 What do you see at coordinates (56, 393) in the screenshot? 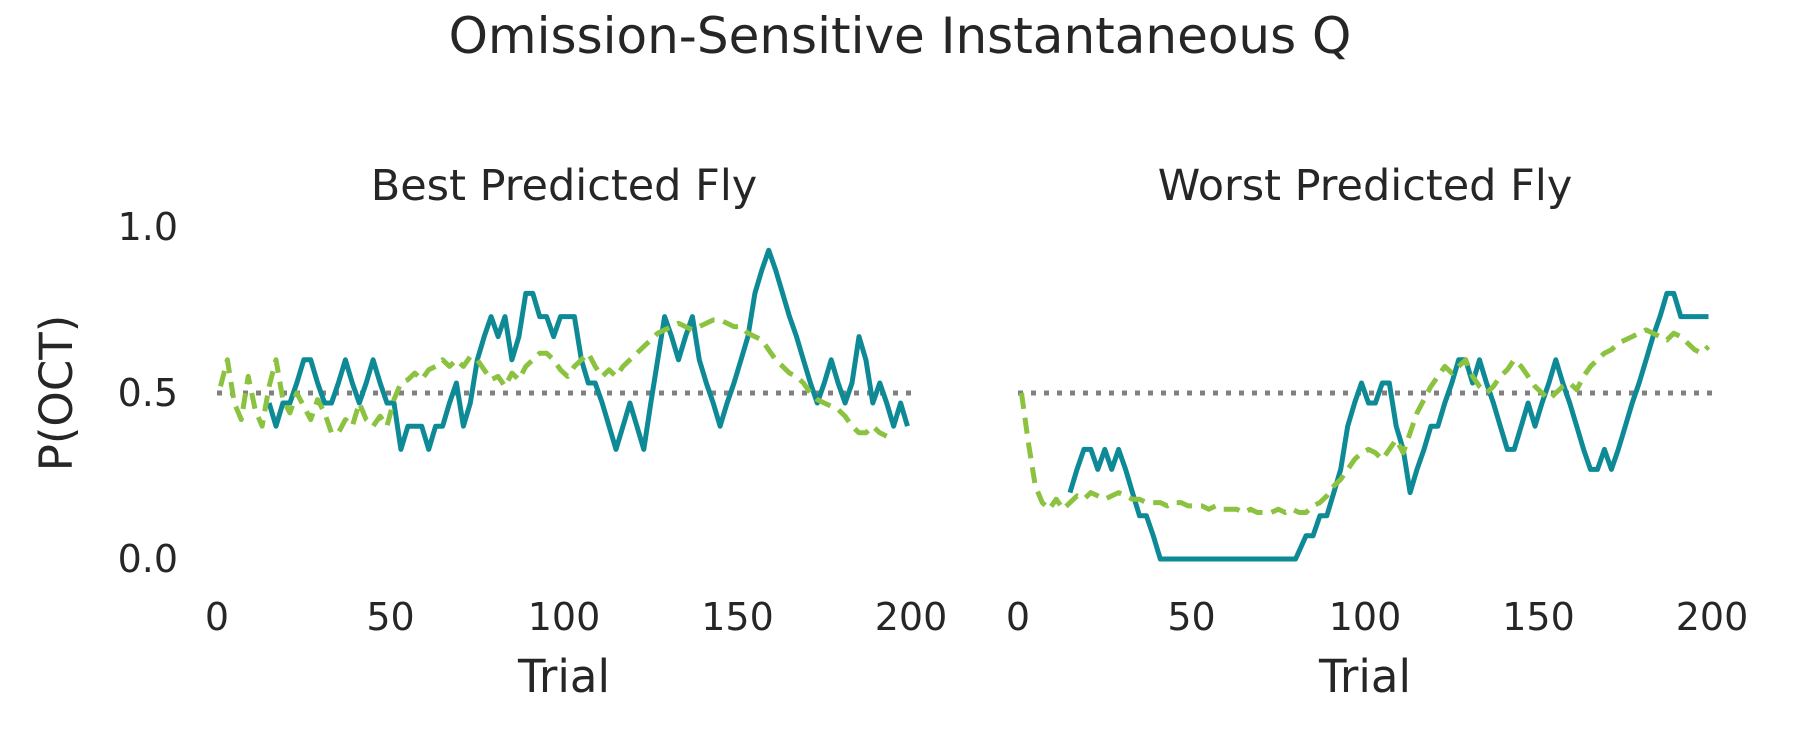
I see `y-axis-label: P(OCT)` at bounding box center [56, 393].